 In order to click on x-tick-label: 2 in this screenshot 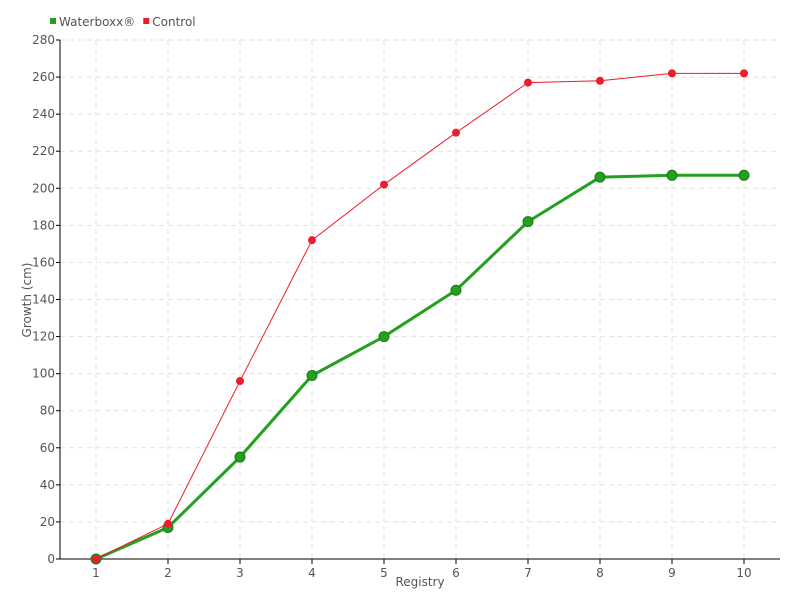, I will do `click(168, 573)`.